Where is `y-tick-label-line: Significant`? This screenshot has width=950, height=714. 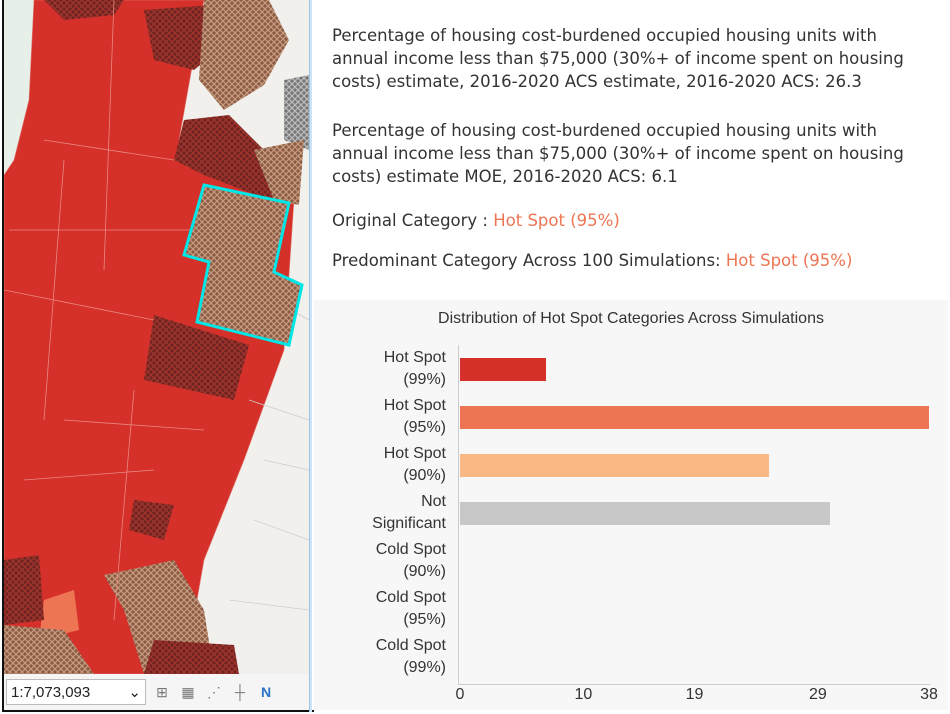 y-tick-label-line: Significant is located at coordinates (409, 523).